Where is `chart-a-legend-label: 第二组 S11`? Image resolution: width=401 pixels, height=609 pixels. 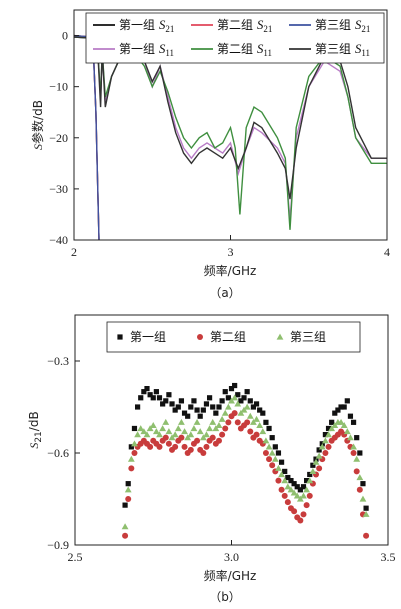
chart-a-legend-label: 第二组 S11 is located at coordinates (244, 49).